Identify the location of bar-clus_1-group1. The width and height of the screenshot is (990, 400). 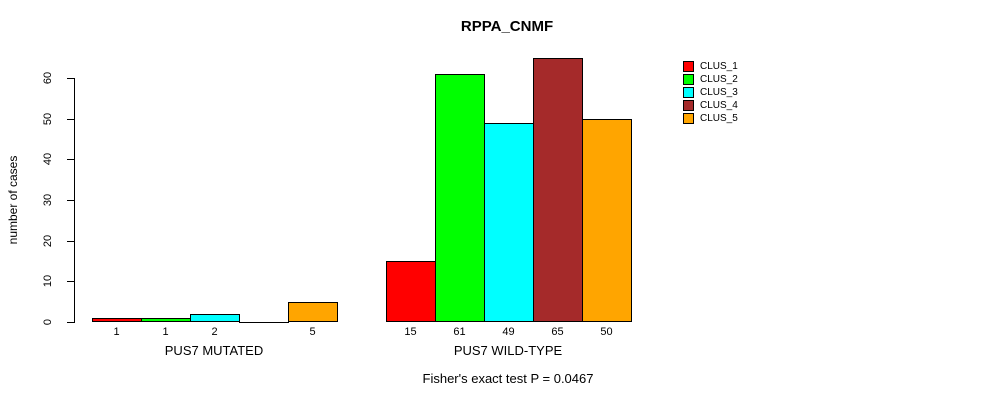
(117, 319).